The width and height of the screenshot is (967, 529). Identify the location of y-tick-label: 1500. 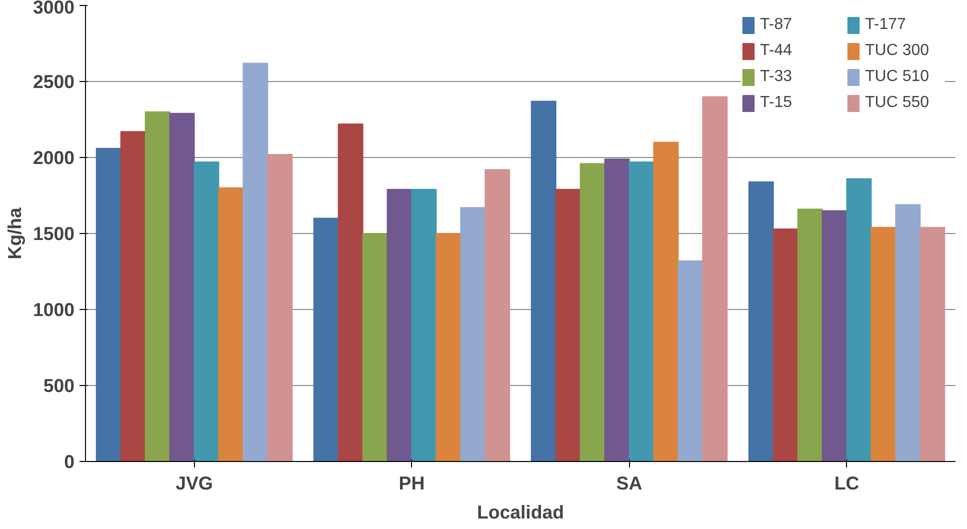
(53, 233).